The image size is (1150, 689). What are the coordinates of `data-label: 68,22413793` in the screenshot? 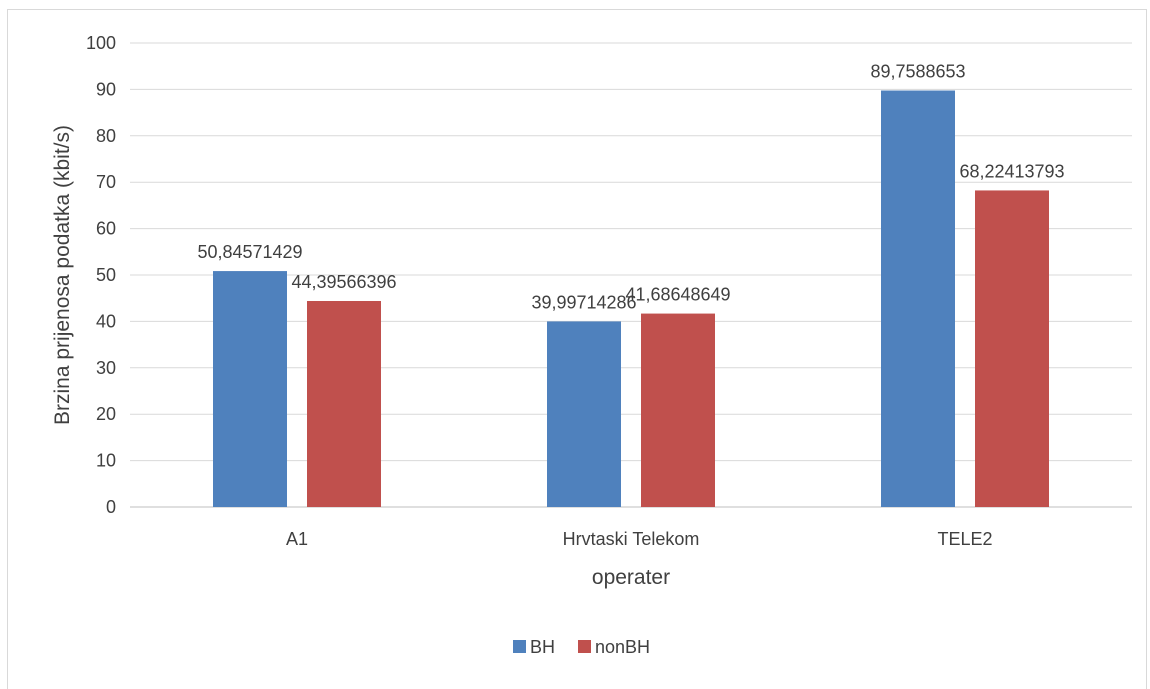 It's located at (1011, 171).